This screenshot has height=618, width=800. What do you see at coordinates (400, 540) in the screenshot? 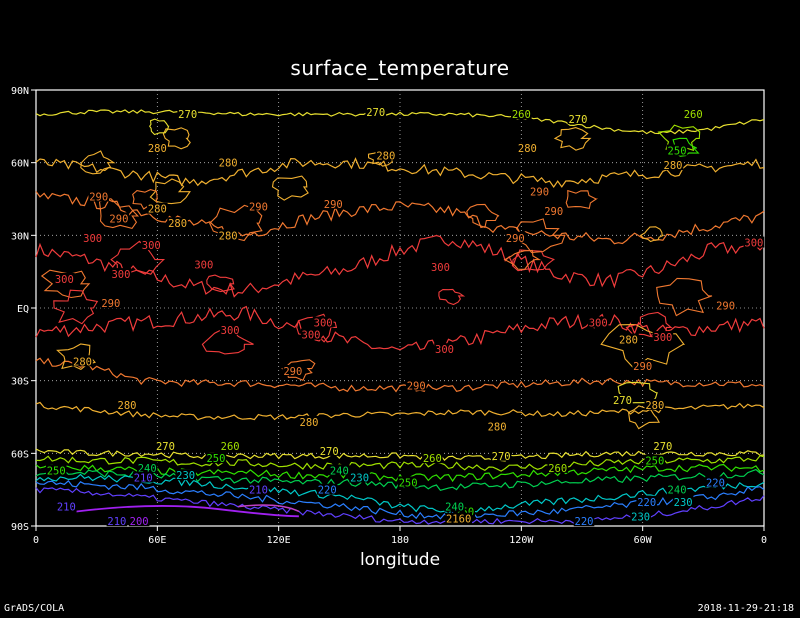
I see `x-tick-label: 180` at bounding box center [400, 540].